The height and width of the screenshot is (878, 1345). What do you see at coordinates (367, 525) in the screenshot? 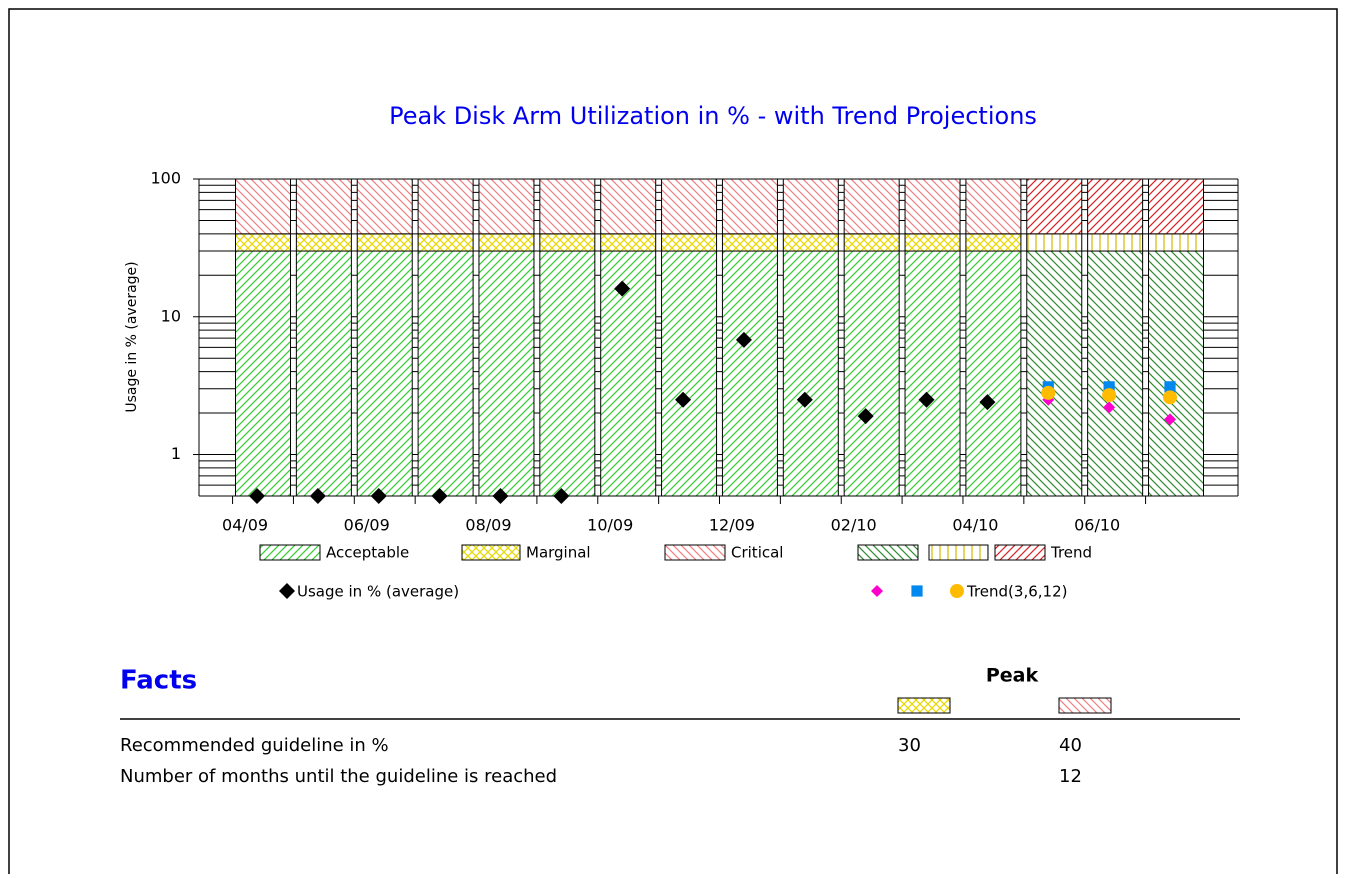
I see `x-tick-label: 06/09` at bounding box center [367, 525].